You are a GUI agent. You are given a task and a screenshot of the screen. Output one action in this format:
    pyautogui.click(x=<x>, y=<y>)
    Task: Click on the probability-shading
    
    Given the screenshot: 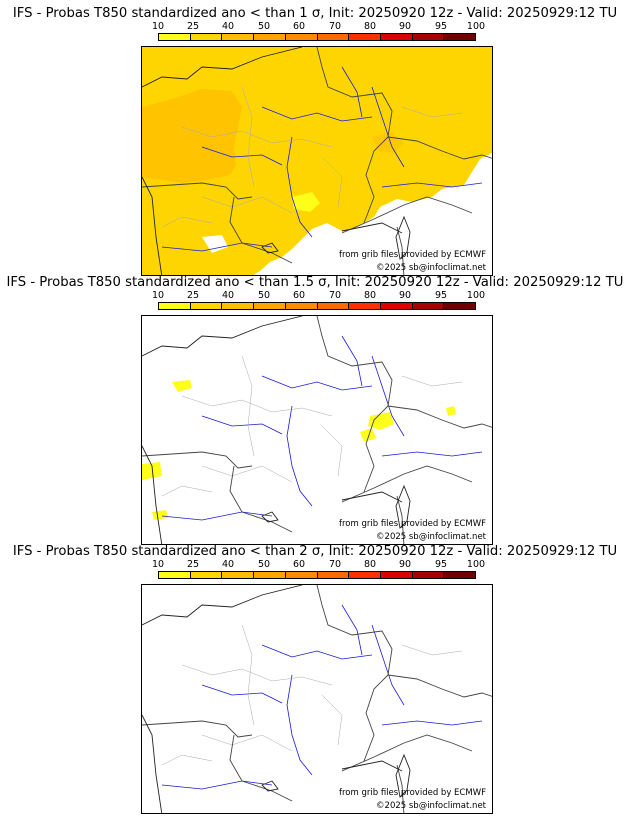 What is the action you would take?
    pyautogui.click(x=299, y=450)
    